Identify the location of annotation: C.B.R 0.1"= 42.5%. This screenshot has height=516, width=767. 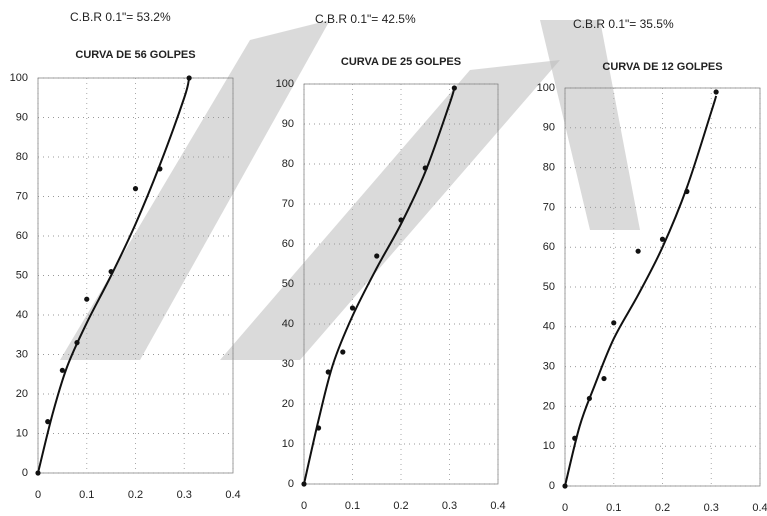
(365, 19).